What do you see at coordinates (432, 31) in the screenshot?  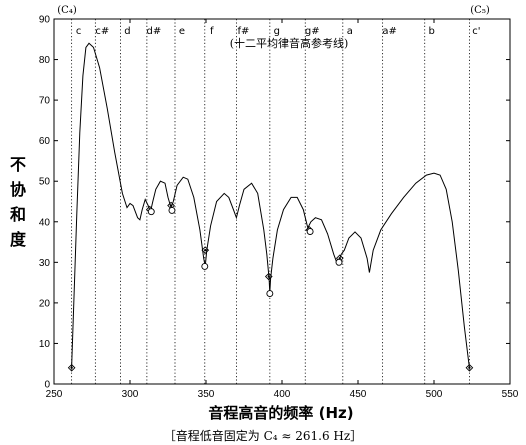 I see `note-label: b` at bounding box center [432, 31].